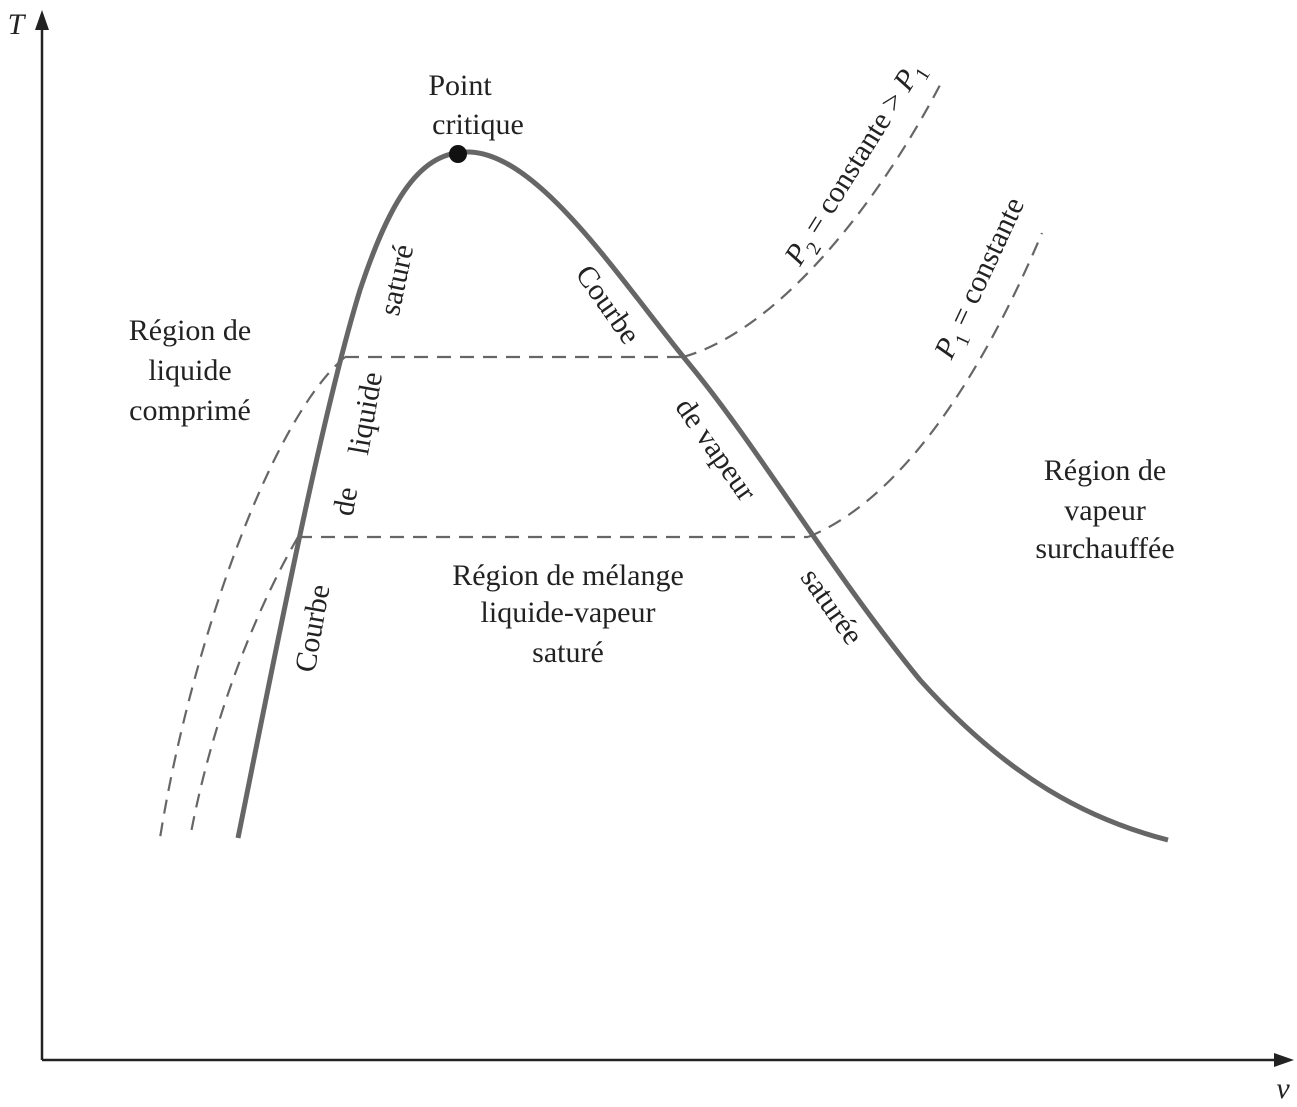 The width and height of the screenshot is (1297, 1107). What do you see at coordinates (1283, 1088) in the screenshot?
I see `x-axis-label: v` at bounding box center [1283, 1088].